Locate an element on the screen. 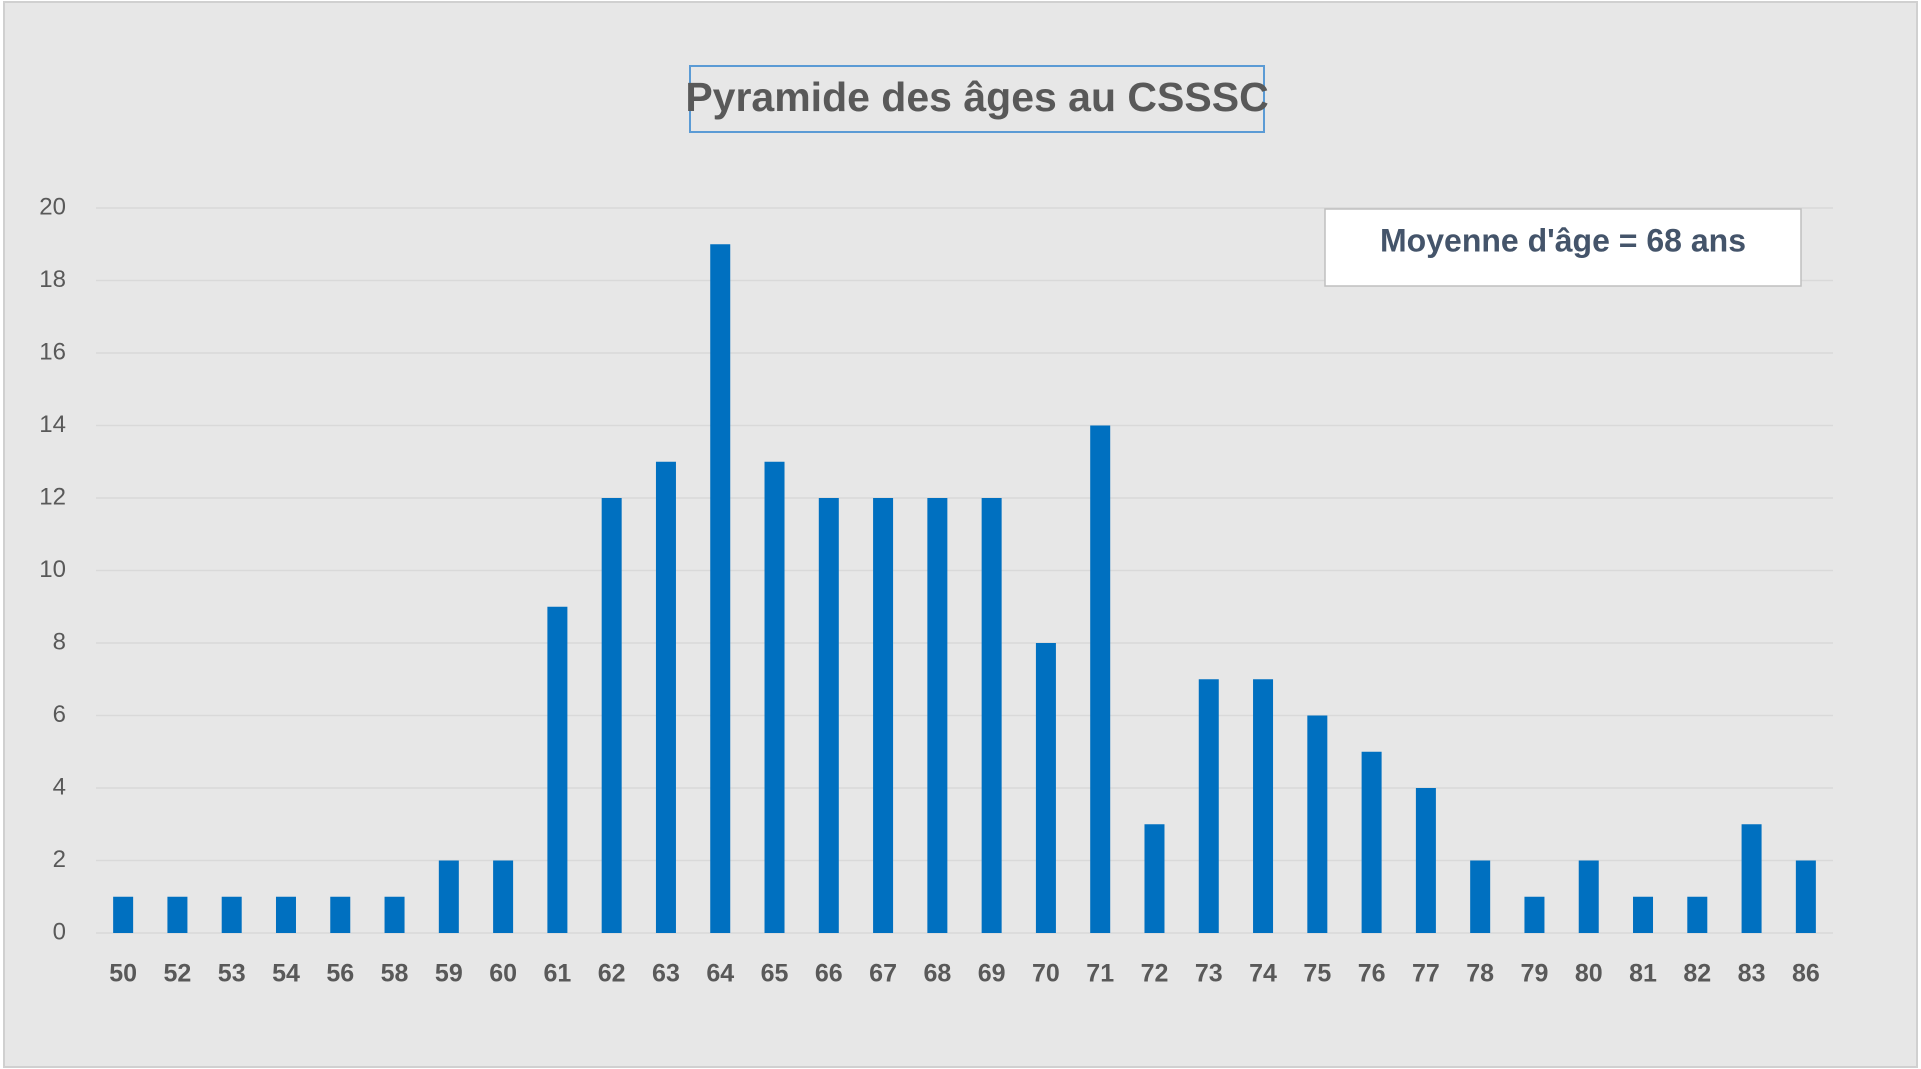 The height and width of the screenshot is (1069, 1921). y-tick-label: 14 is located at coordinates (52, 424).